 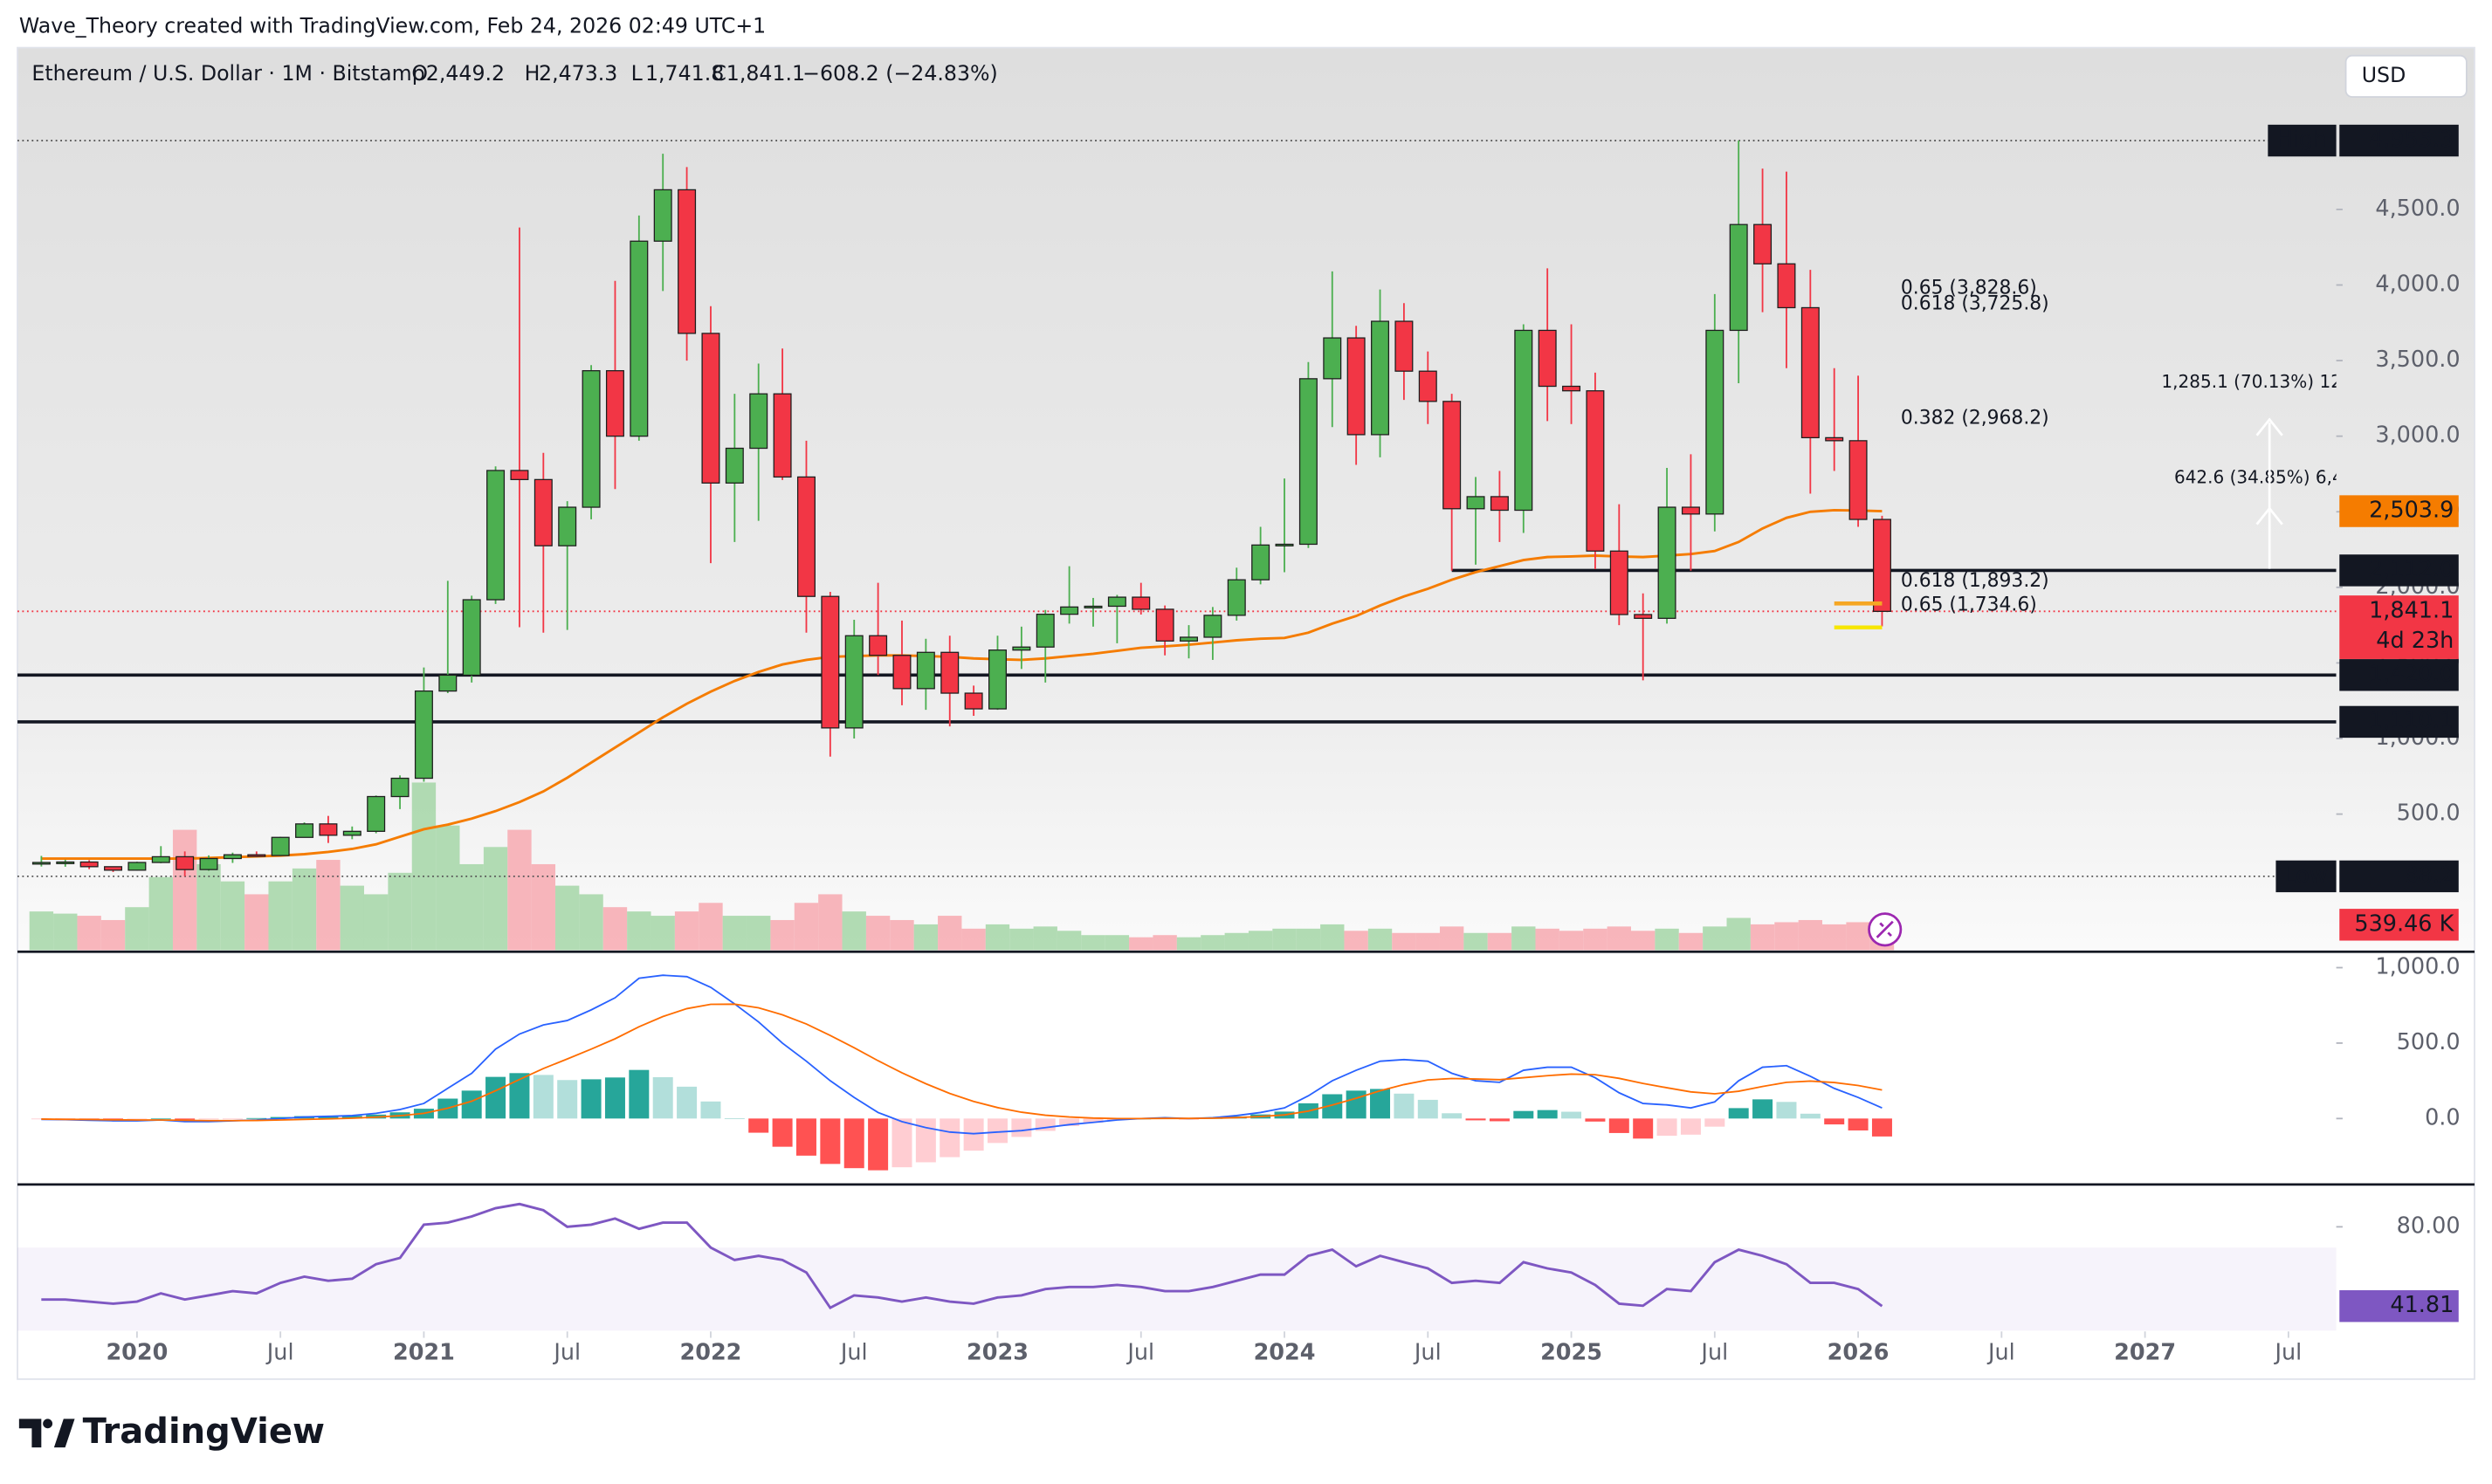 I want to click on low-value-box, so click(x=2399, y=877).